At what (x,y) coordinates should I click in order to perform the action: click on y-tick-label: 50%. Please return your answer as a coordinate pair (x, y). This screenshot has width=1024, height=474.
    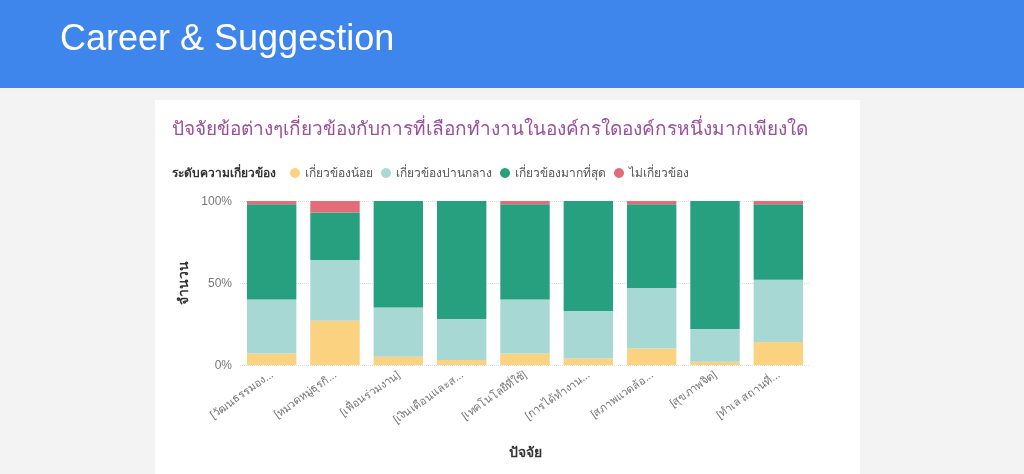
    Looking at the image, I should click on (220, 283).